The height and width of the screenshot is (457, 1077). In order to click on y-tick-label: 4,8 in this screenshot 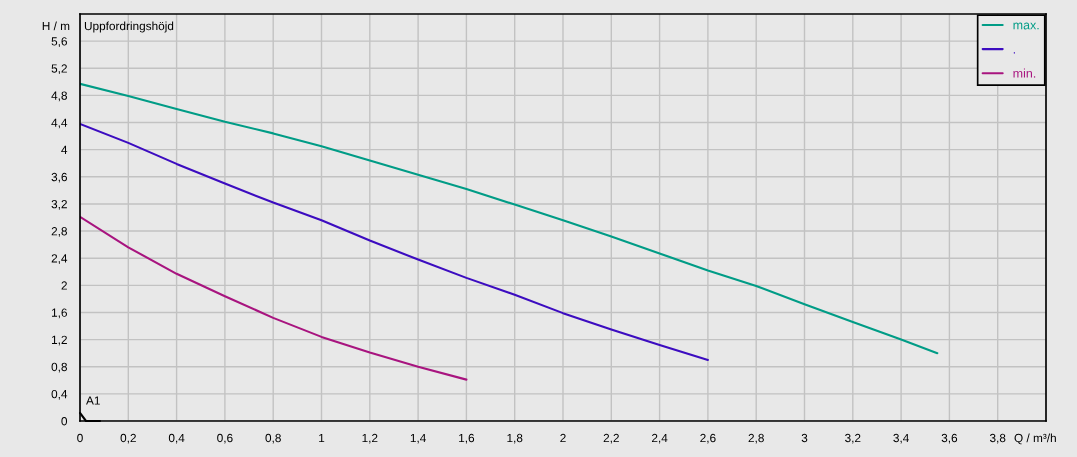, I will do `click(59, 96)`.